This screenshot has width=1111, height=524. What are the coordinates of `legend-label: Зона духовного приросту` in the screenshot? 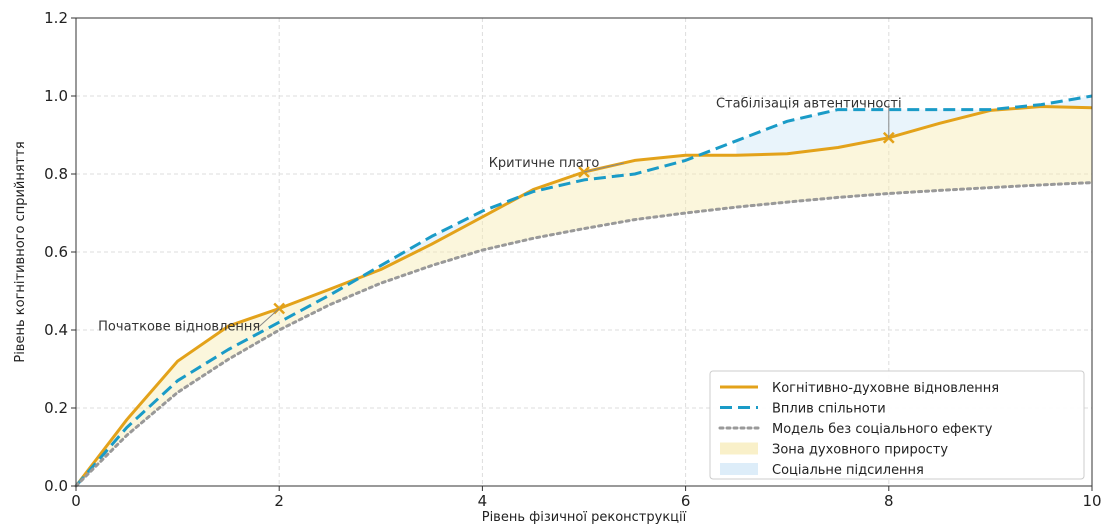 It's located at (860, 450).